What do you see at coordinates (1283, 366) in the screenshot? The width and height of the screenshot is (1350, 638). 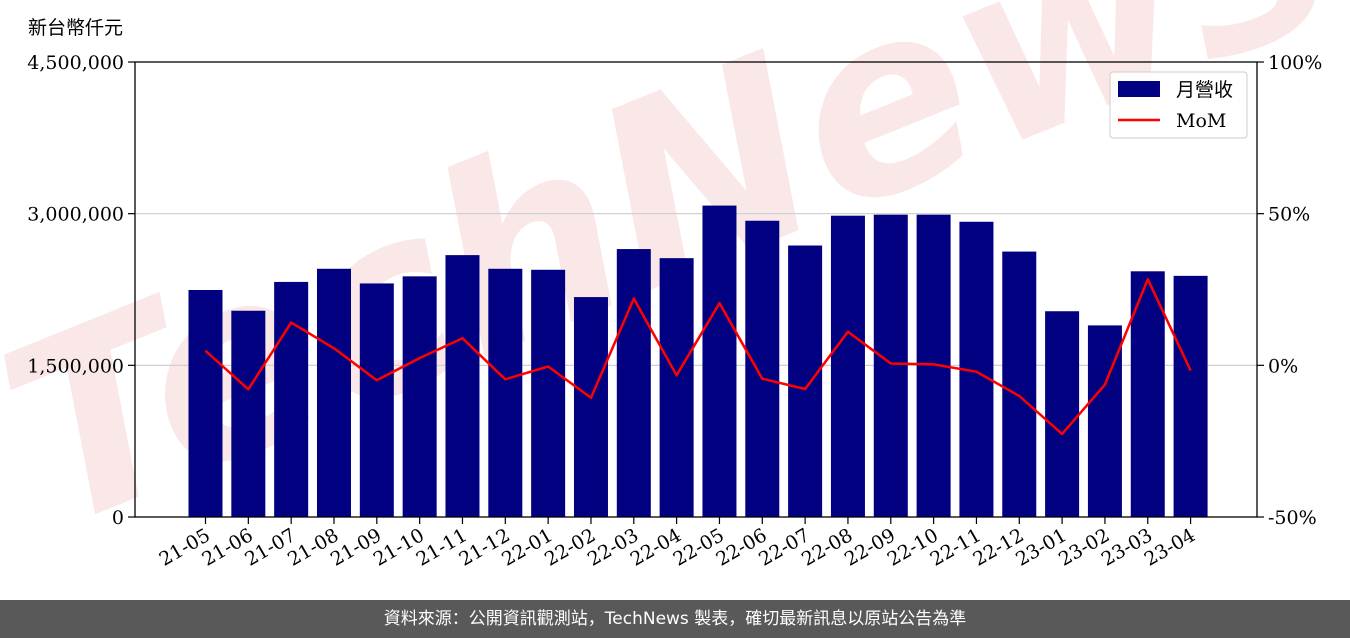 I see `y-right-tick-label: 0%` at bounding box center [1283, 366].